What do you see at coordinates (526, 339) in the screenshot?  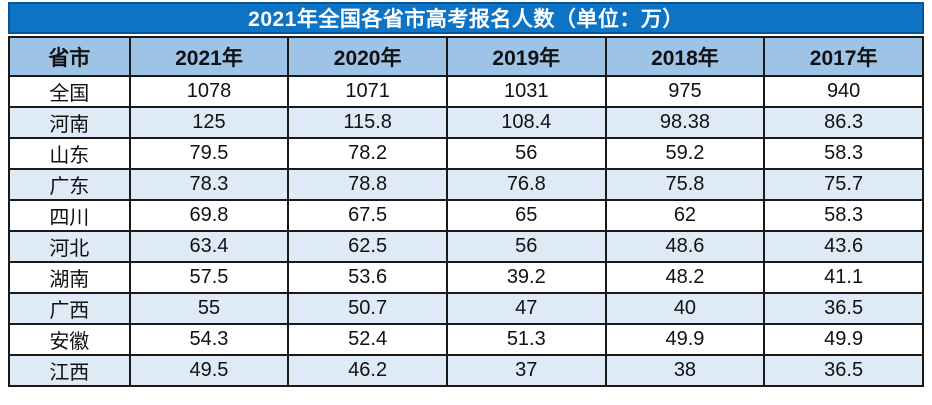 I see `table-cell: 51.3` at bounding box center [526, 339].